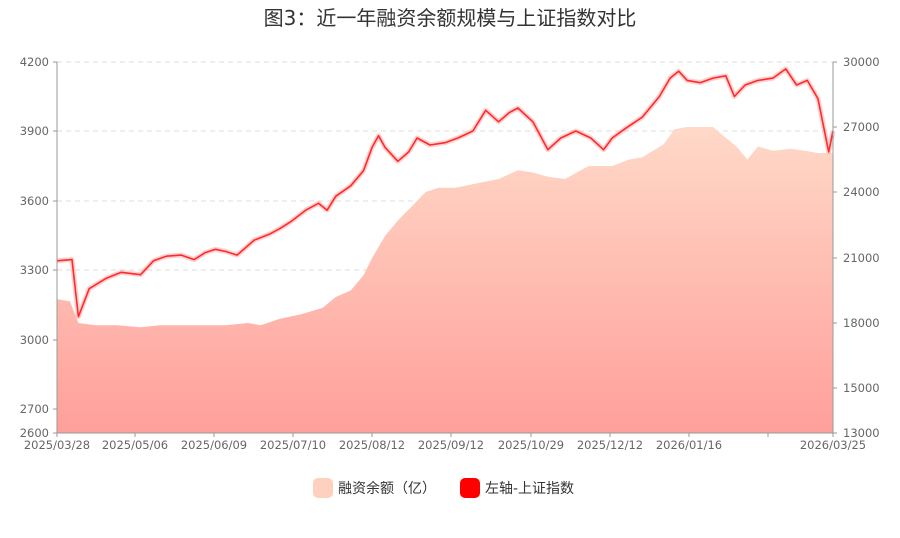 The height and width of the screenshot is (538, 900). What do you see at coordinates (610, 445) in the screenshot?
I see `x-tick-label: 2025/12/12` at bounding box center [610, 445].